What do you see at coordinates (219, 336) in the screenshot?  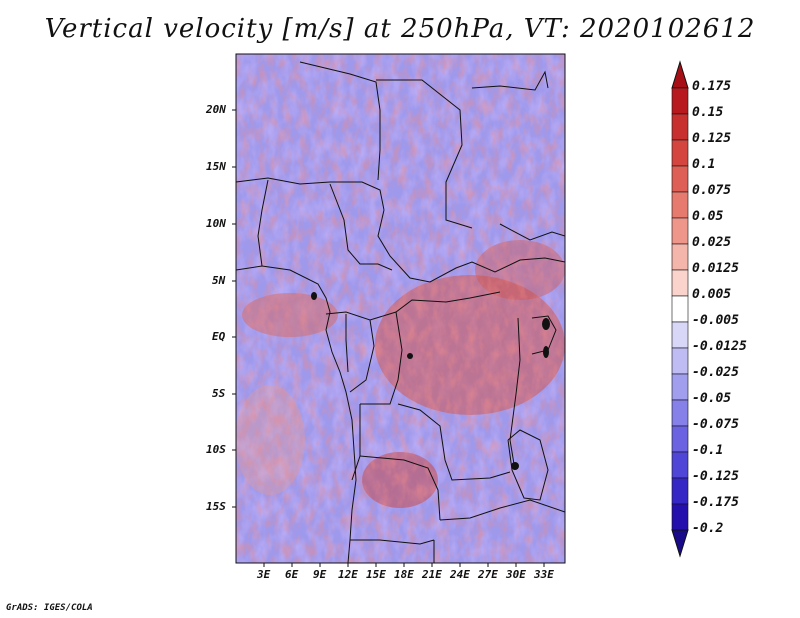 I see `lat-label: EQ` at bounding box center [219, 336].